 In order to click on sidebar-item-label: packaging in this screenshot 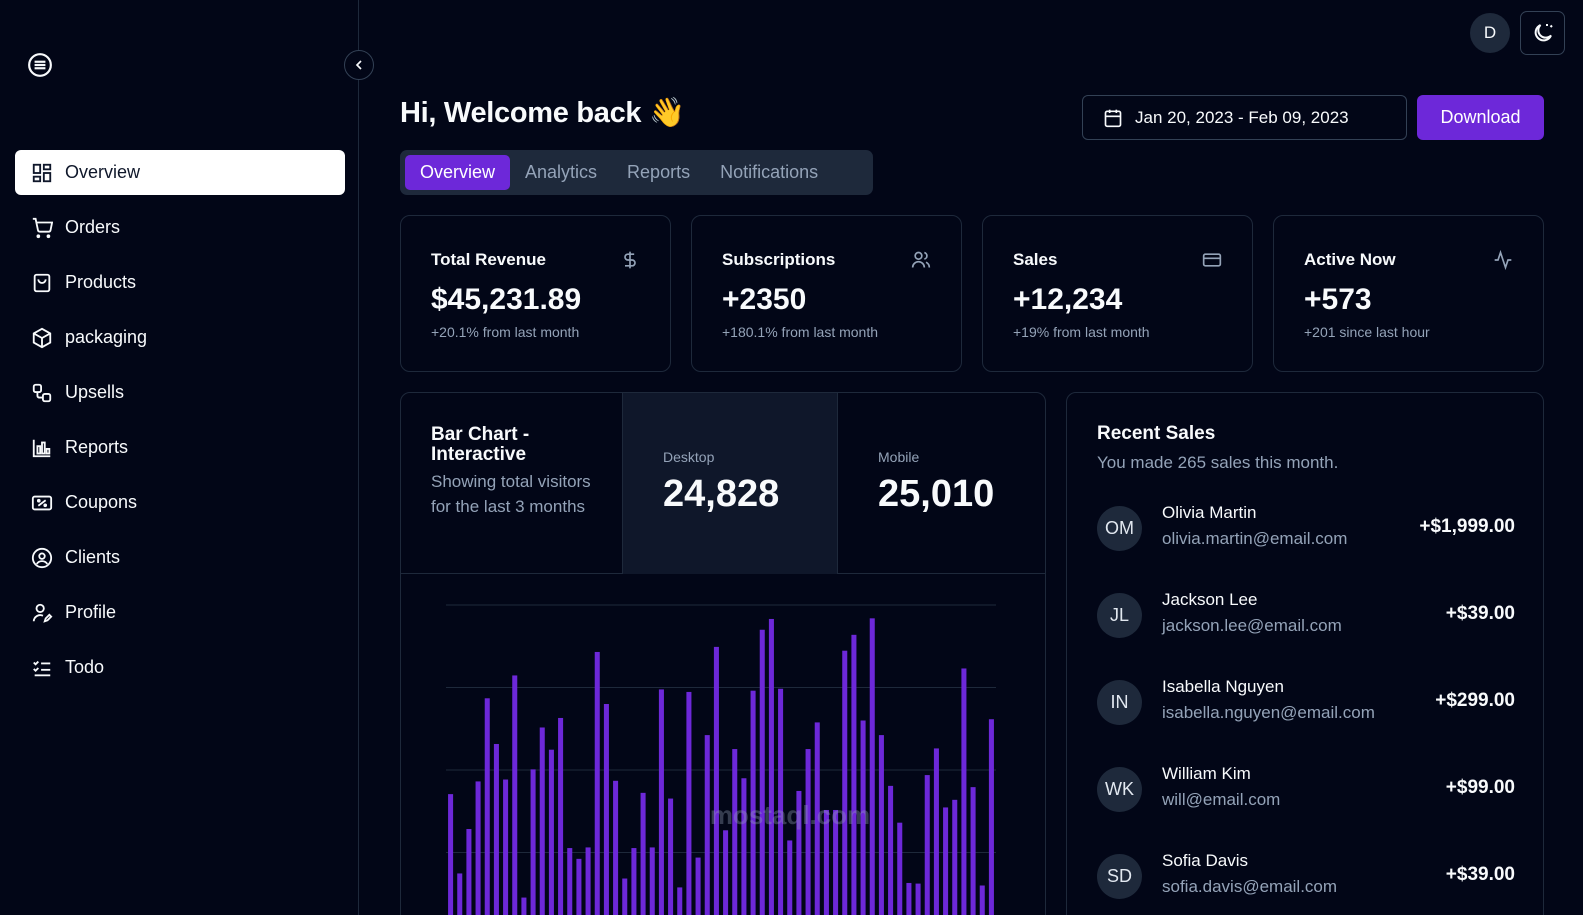, I will do `click(106, 337)`.